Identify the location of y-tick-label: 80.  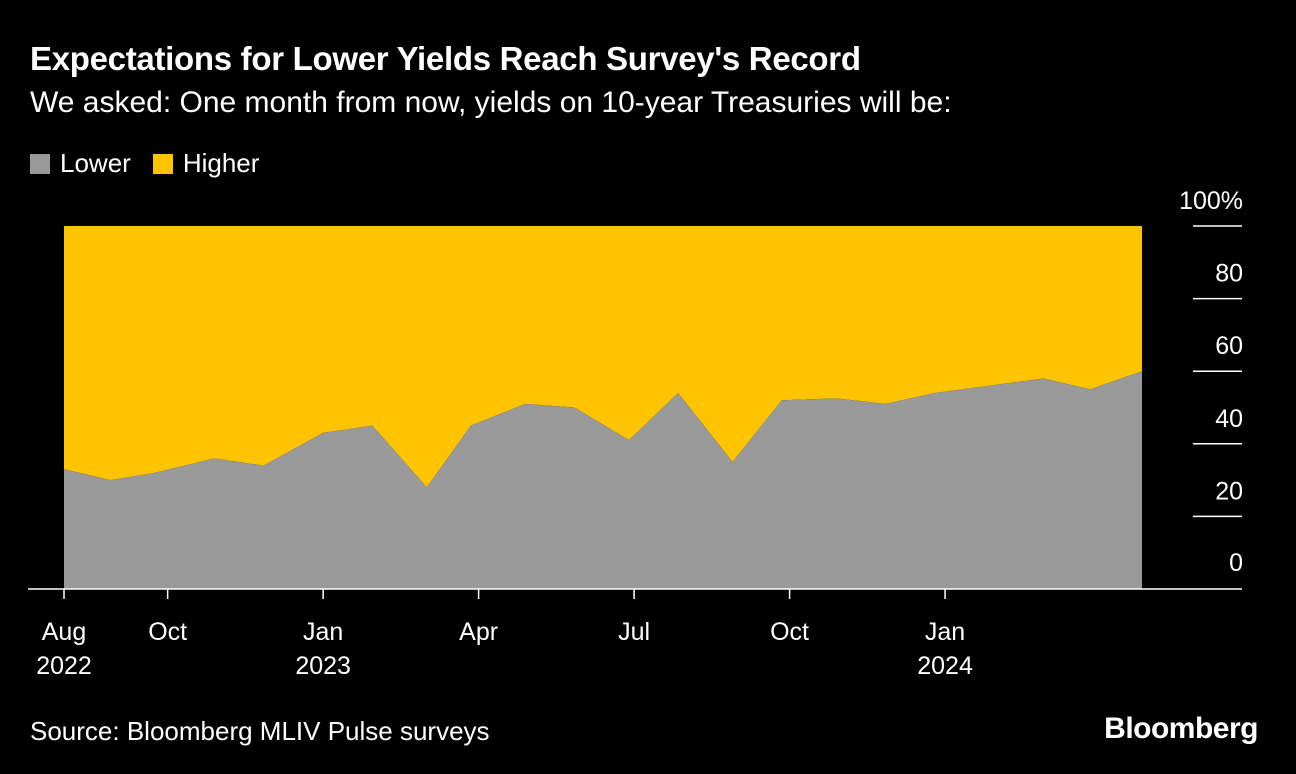
(1229, 274).